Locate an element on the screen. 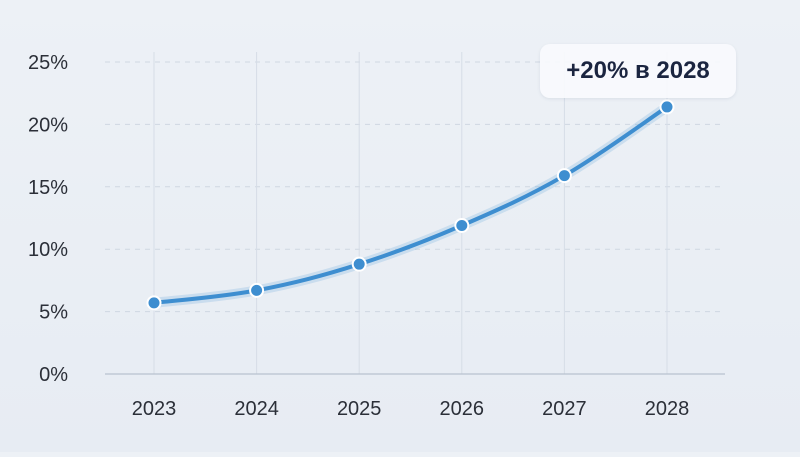 The width and height of the screenshot is (800, 457). y-tick-label: 15% is located at coordinates (48, 188).